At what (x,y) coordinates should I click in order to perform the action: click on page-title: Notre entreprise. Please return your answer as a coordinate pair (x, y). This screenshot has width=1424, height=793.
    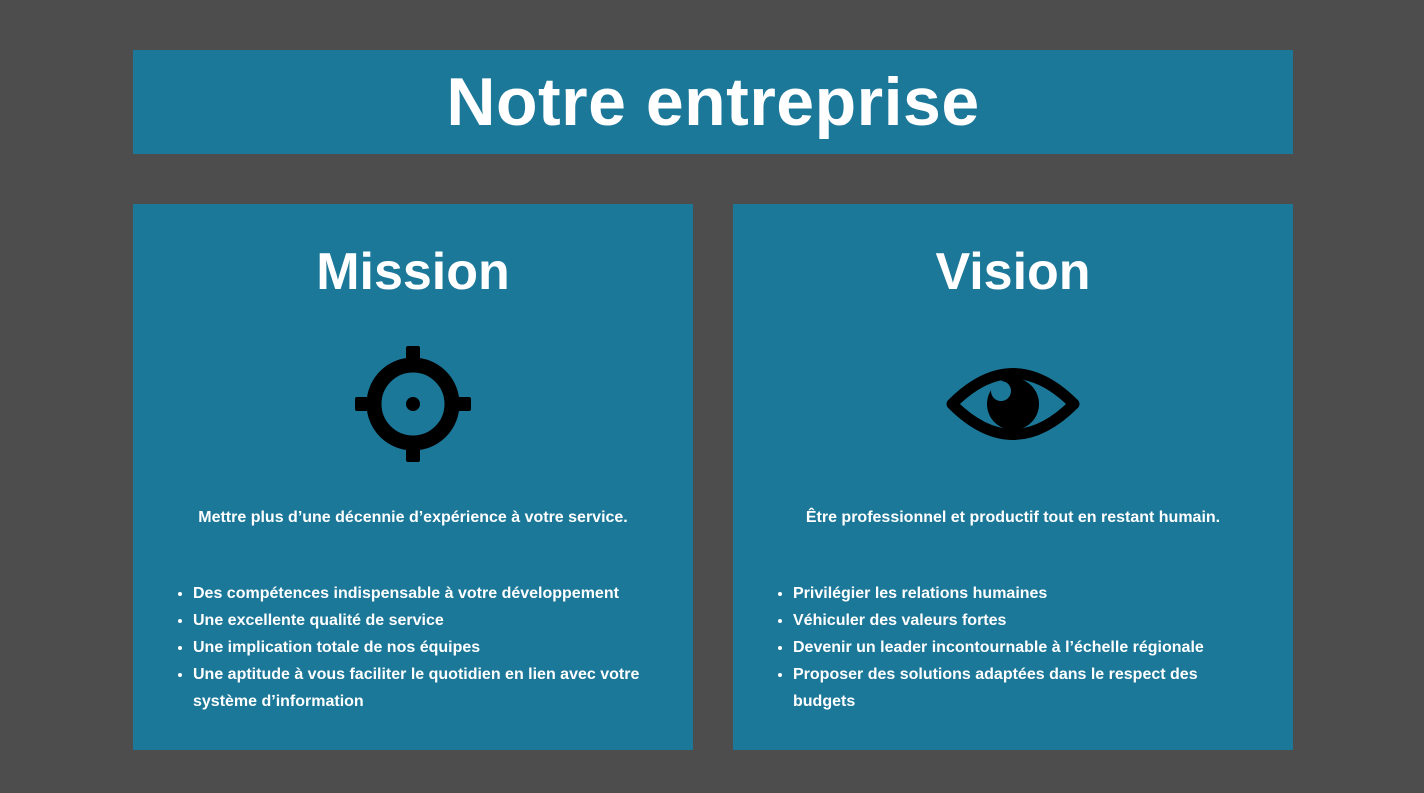
    Looking at the image, I should click on (713, 102).